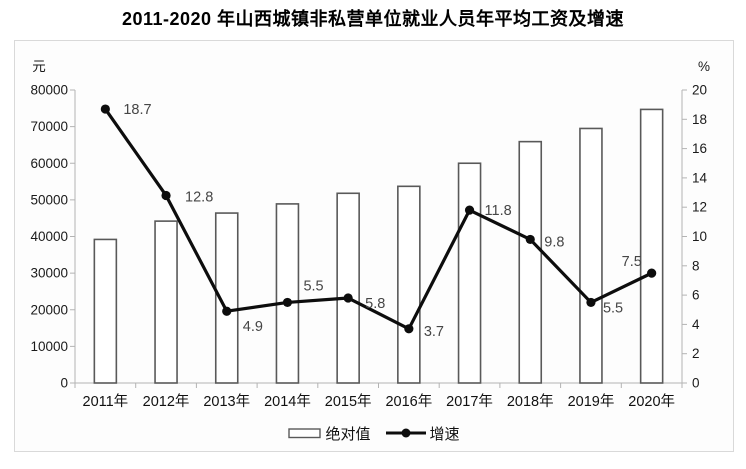 The image size is (746, 469). Describe the element at coordinates (699, 119) in the screenshot. I see `right-axis-tick-label: 18` at that location.